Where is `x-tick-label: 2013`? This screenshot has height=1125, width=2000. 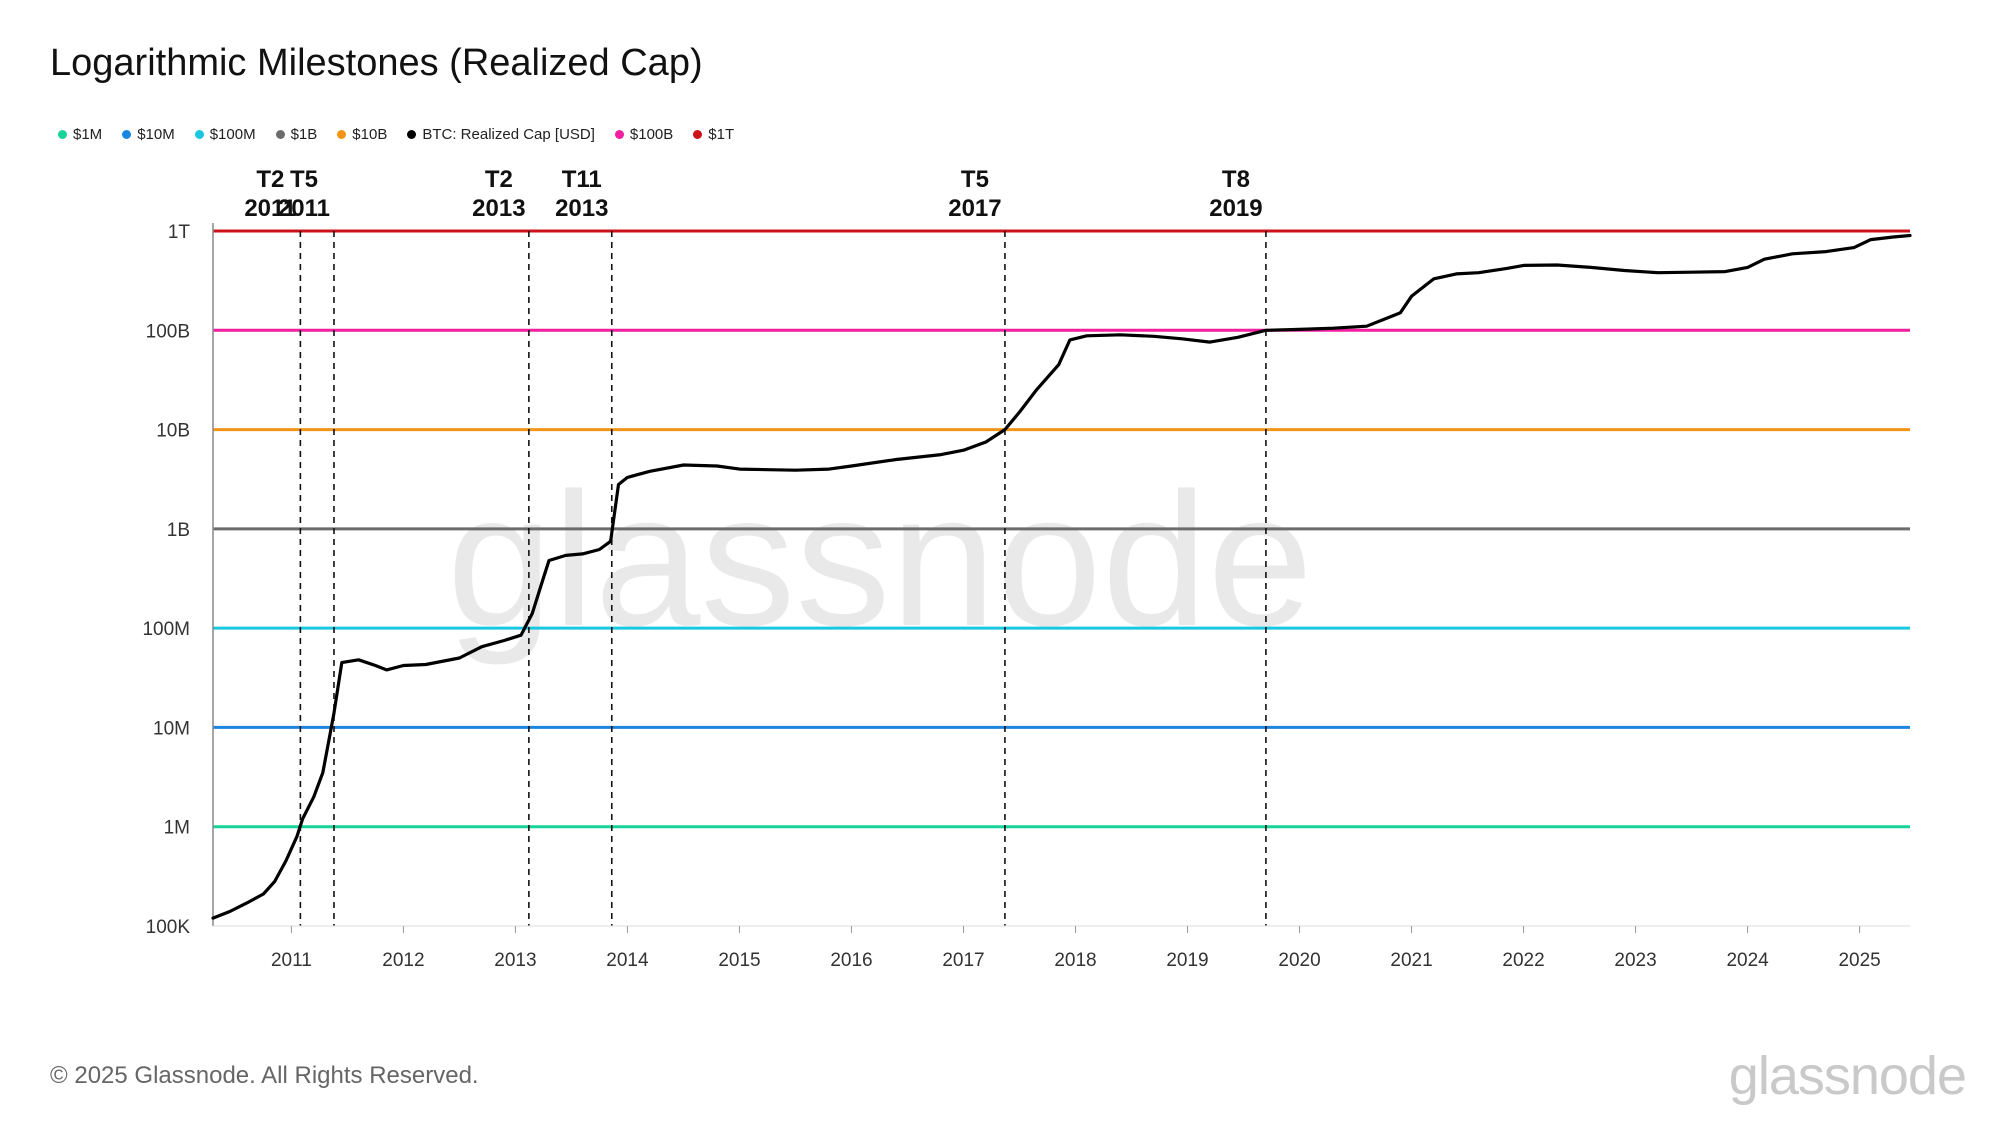 x-tick-label: 2013 is located at coordinates (515, 960).